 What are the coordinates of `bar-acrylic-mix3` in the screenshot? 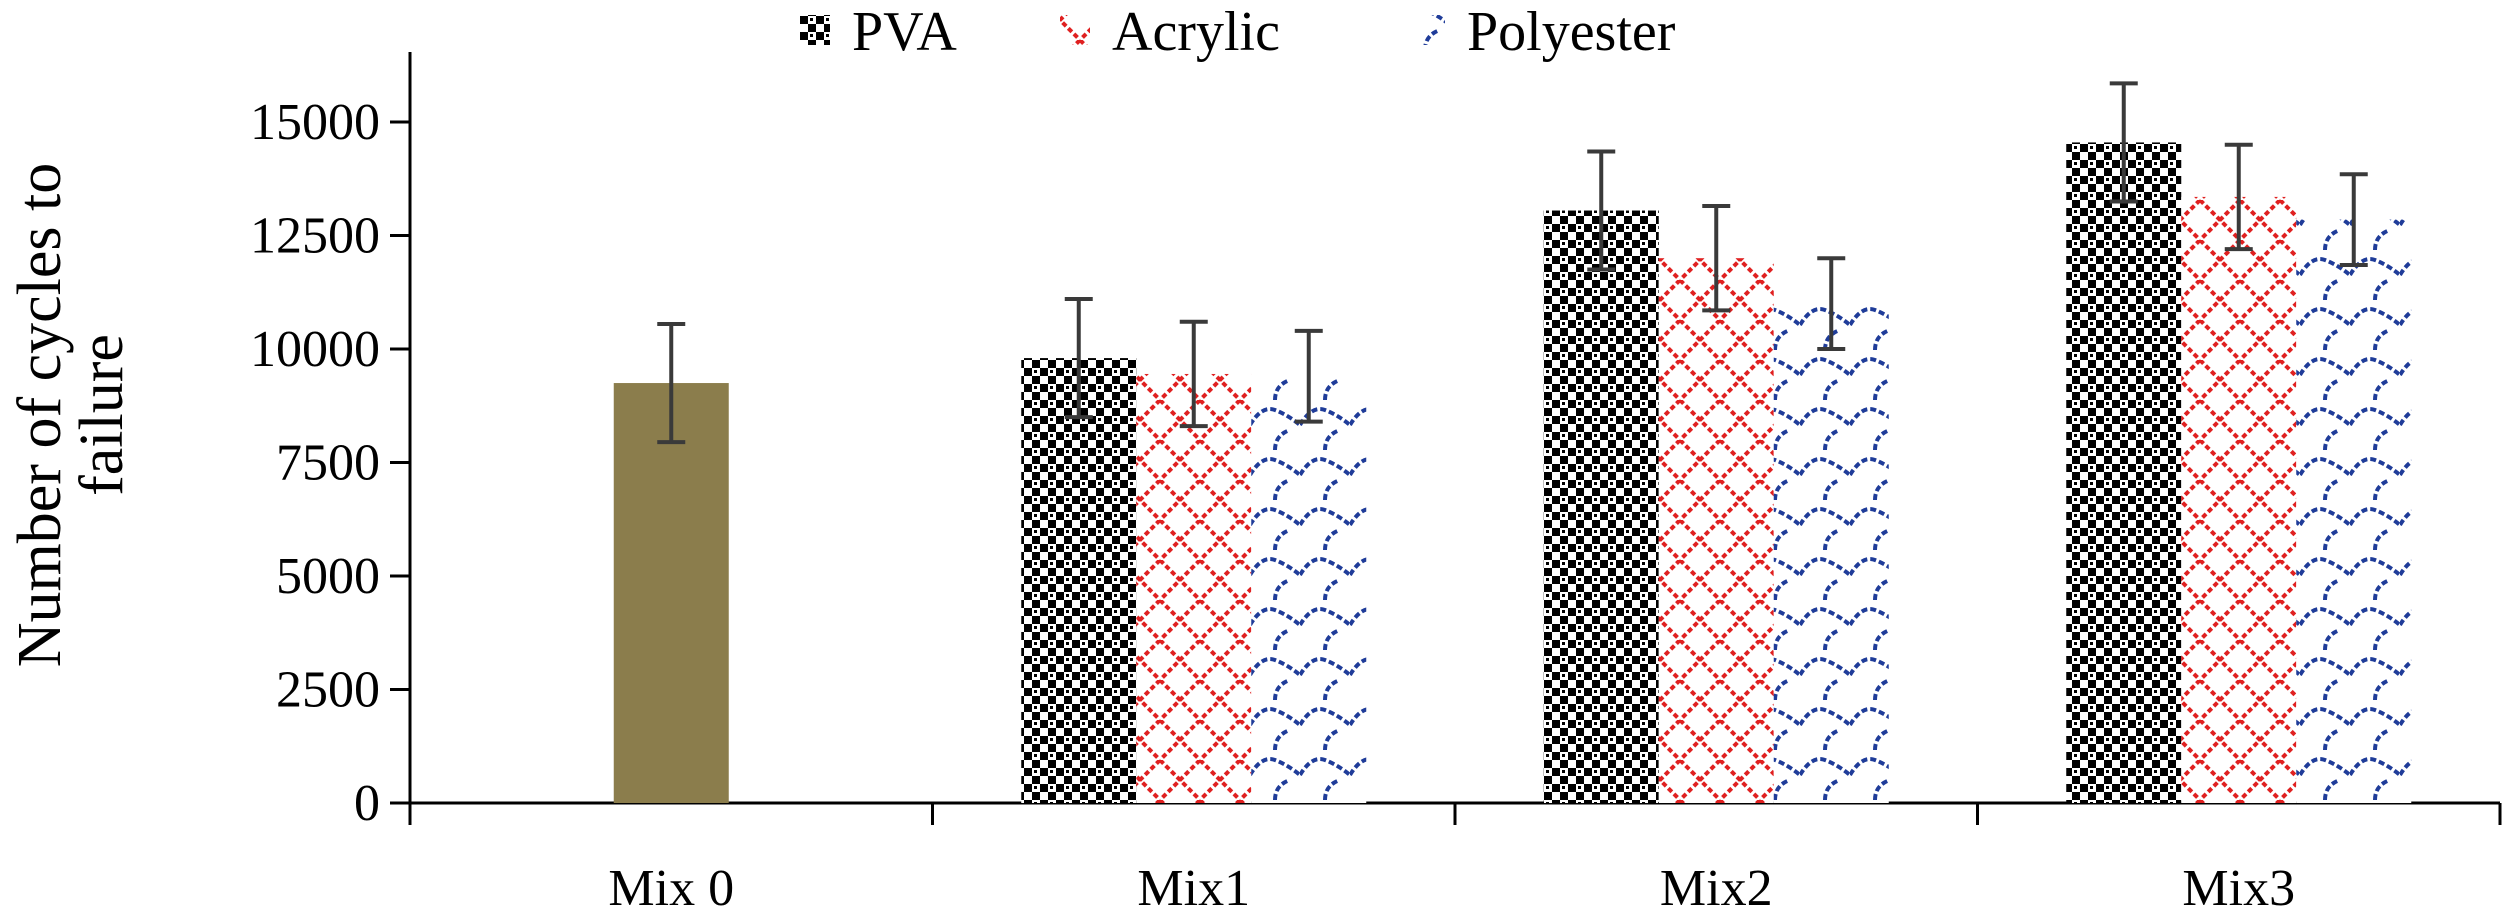 It's located at (2239, 499).